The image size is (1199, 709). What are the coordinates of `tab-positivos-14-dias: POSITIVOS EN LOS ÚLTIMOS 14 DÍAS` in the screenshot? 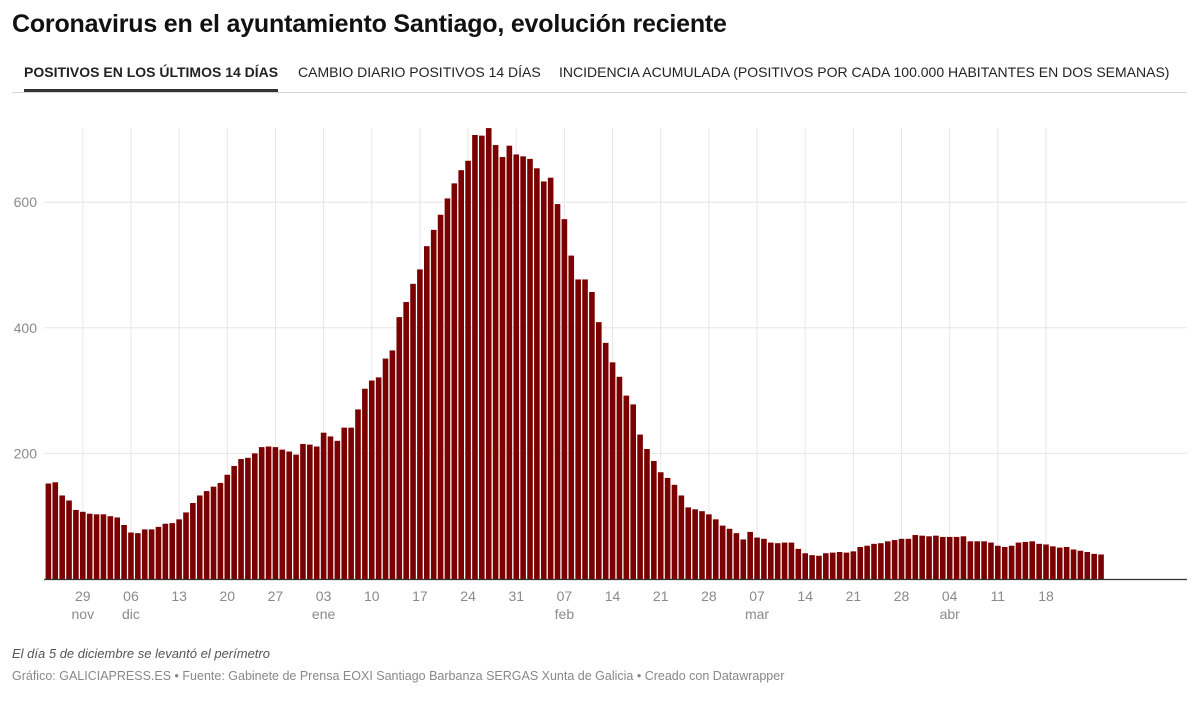 It's located at (151, 78).